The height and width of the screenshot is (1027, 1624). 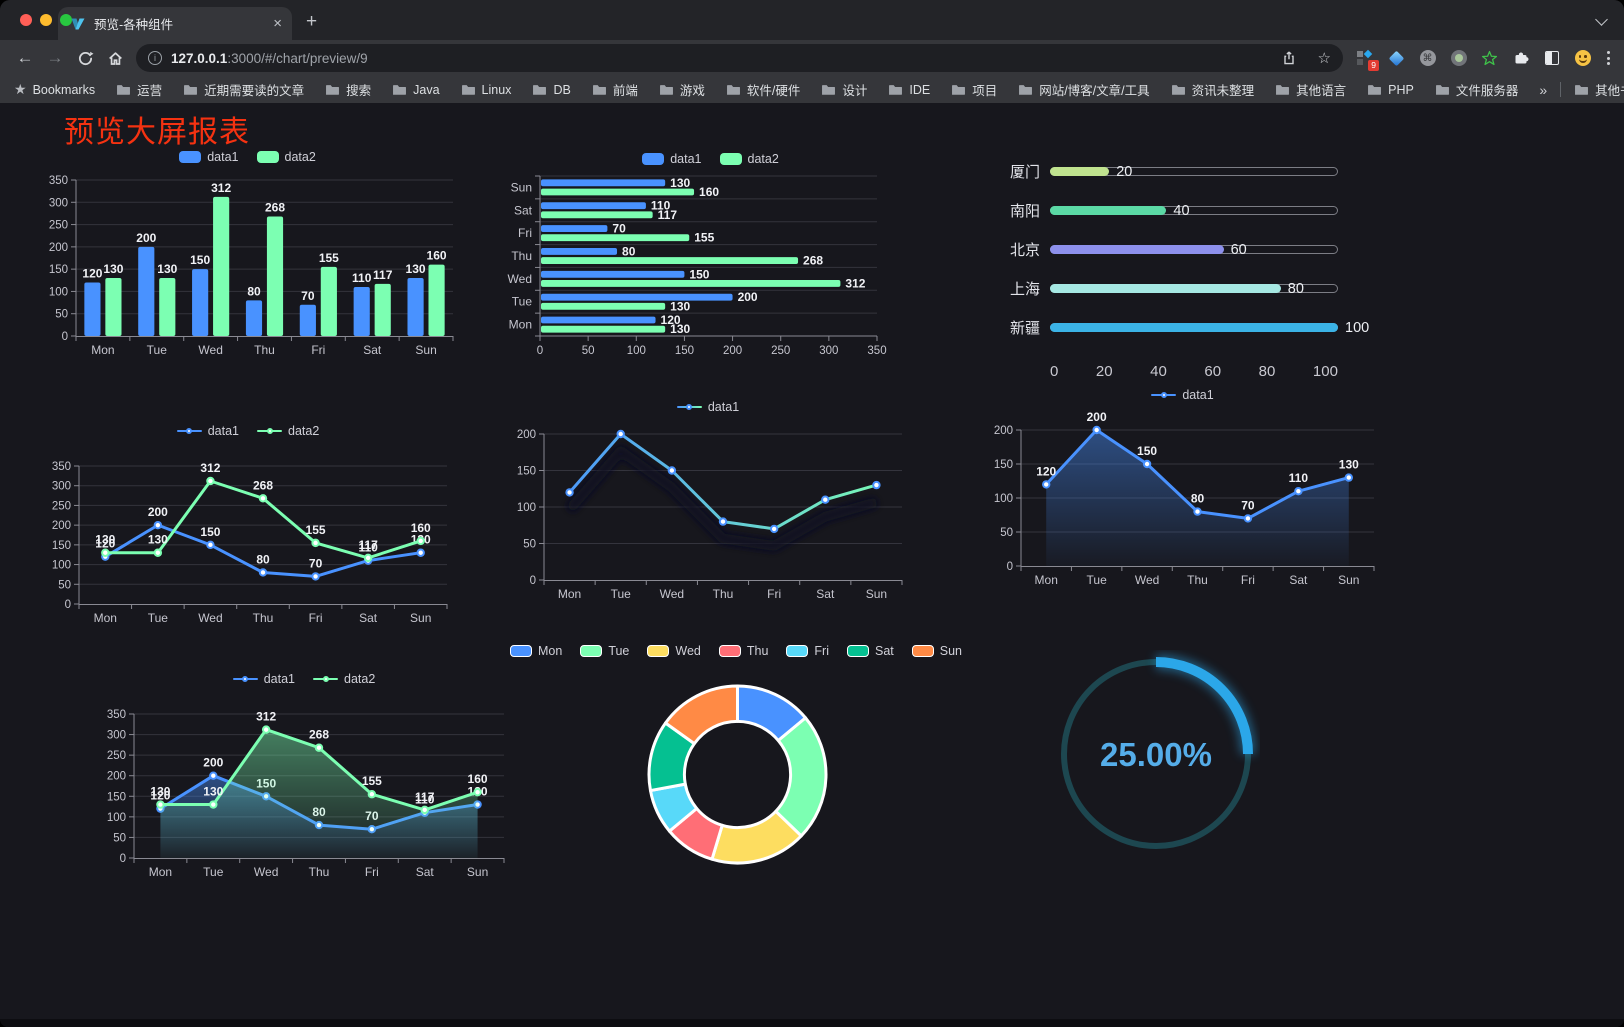 What do you see at coordinates (909, 90) in the screenshot?
I see `bookmark-folder: IDE` at bounding box center [909, 90].